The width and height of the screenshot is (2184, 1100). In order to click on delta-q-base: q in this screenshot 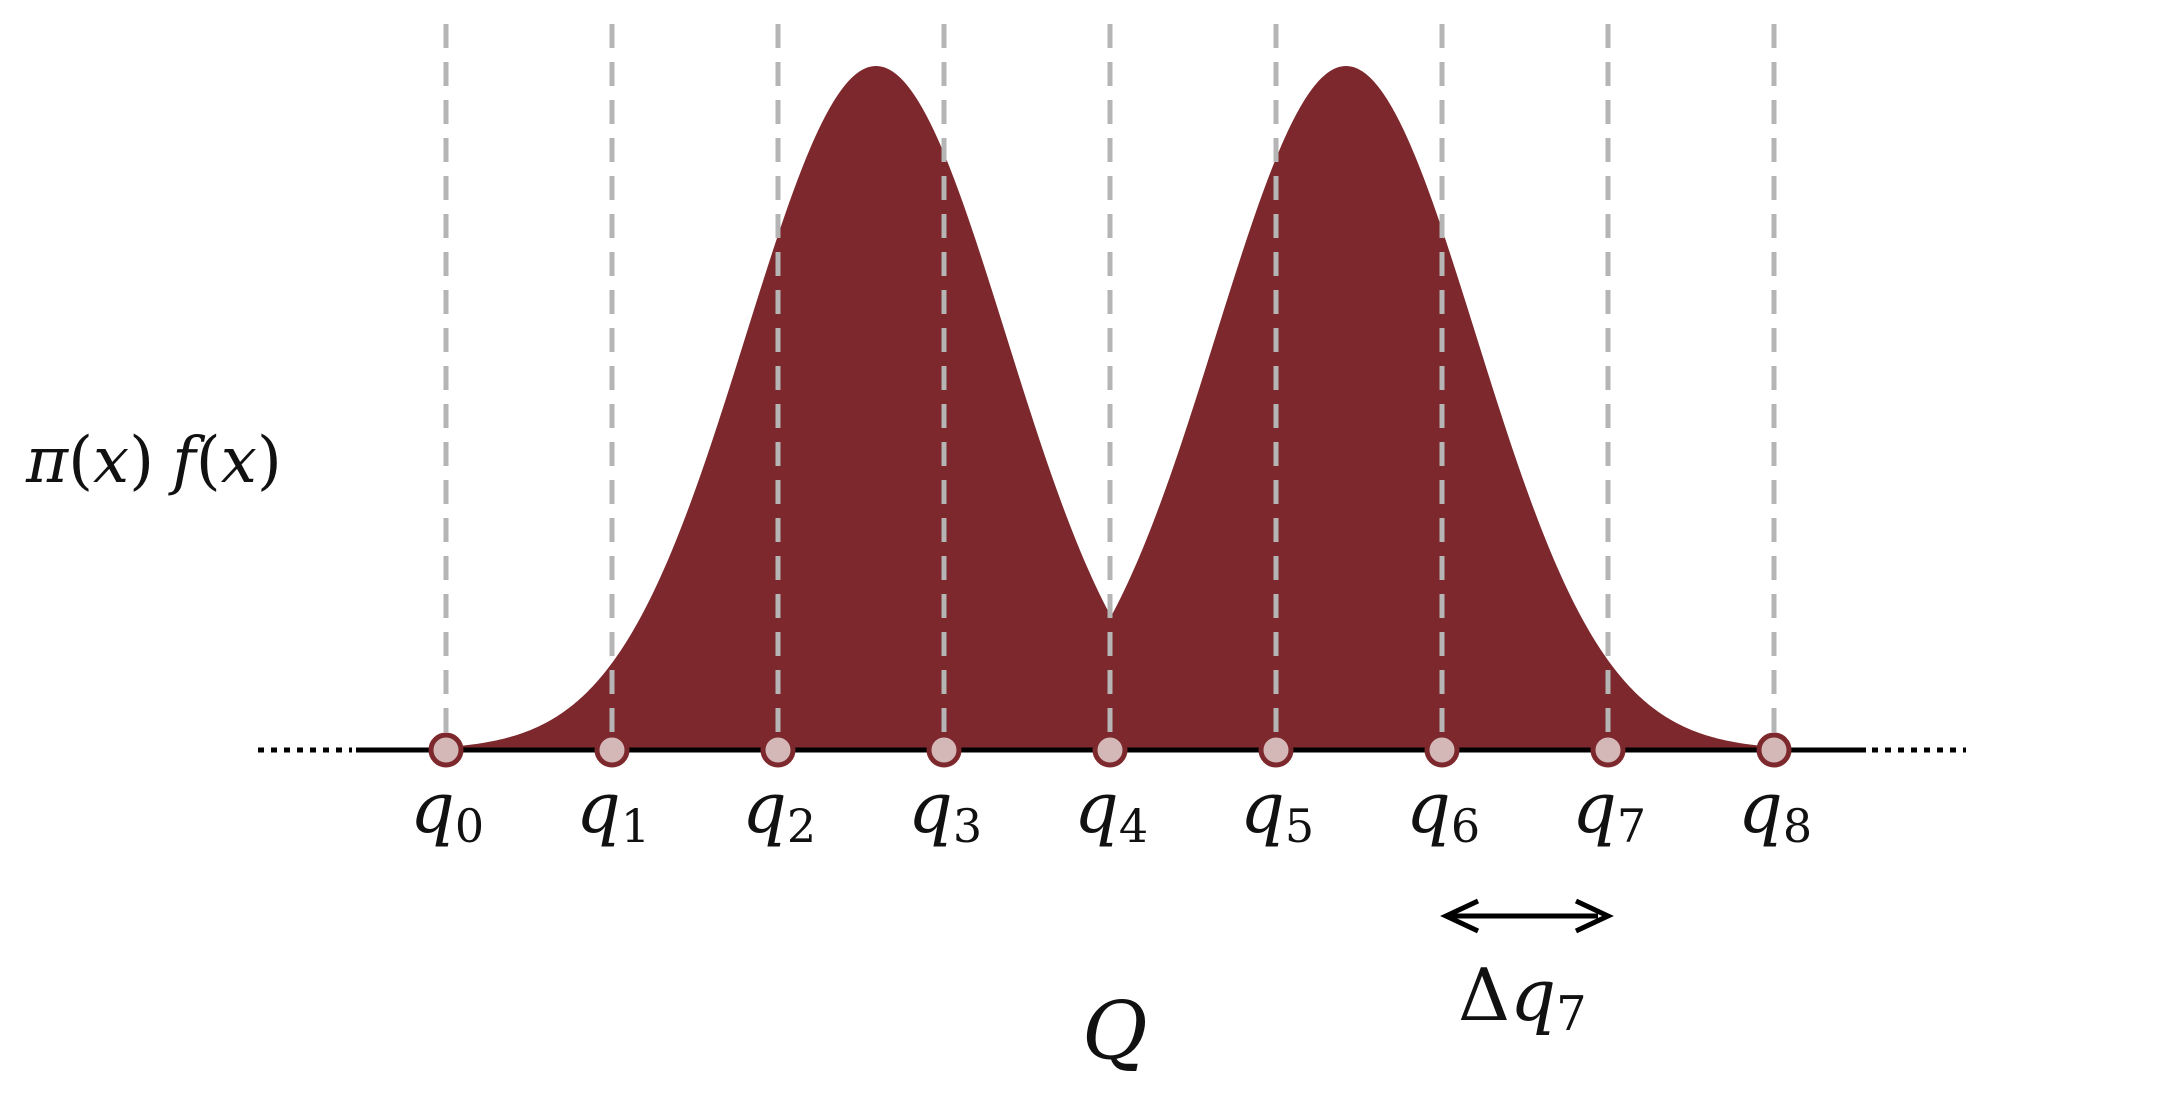, I will do `click(1533, 995)`.